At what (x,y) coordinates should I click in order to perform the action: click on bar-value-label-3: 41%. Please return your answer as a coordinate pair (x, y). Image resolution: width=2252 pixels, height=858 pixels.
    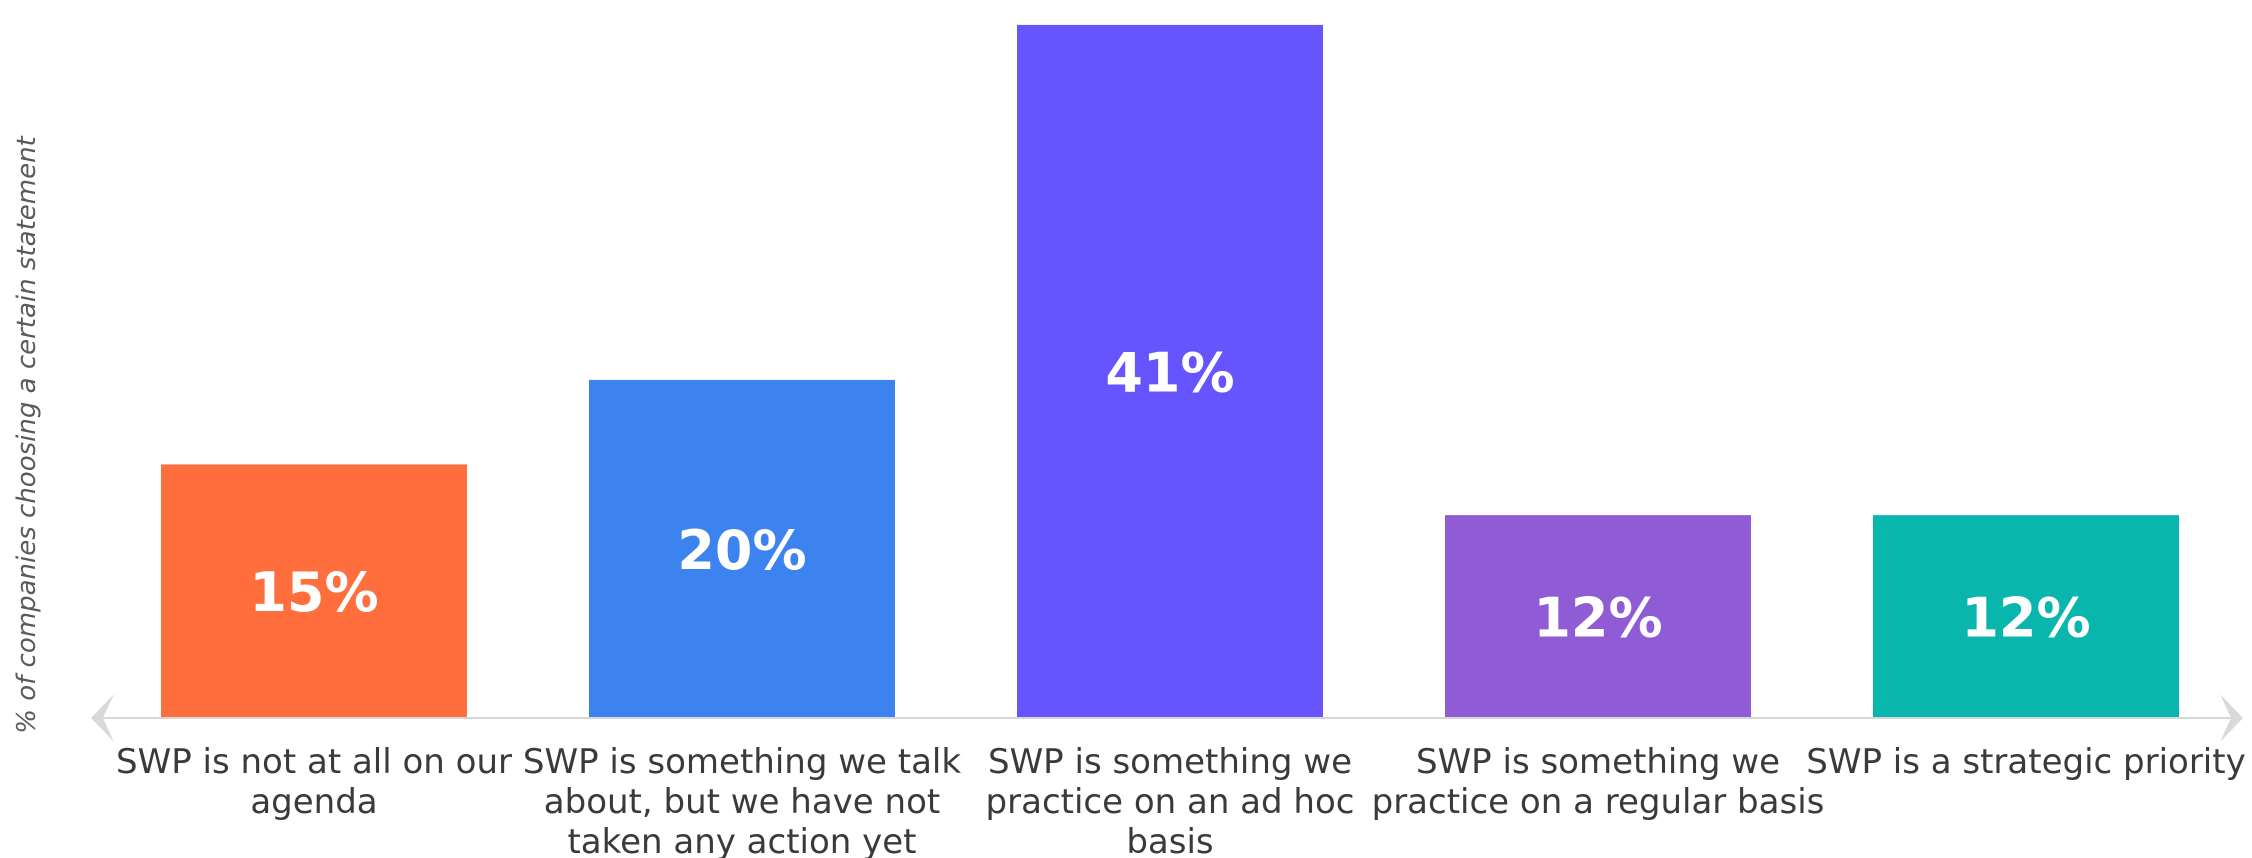
    Looking at the image, I should click on (1169, 372).